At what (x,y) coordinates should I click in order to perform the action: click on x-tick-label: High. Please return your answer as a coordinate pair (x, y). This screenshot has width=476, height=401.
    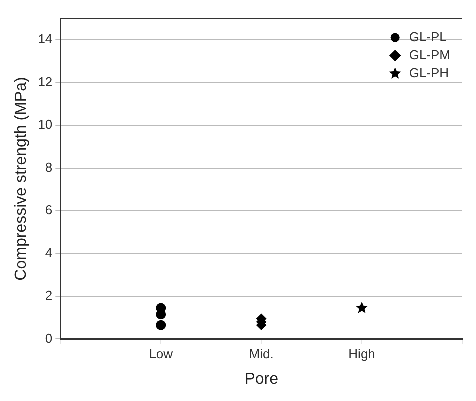
    Looking at the image, I should click on (362, 354).